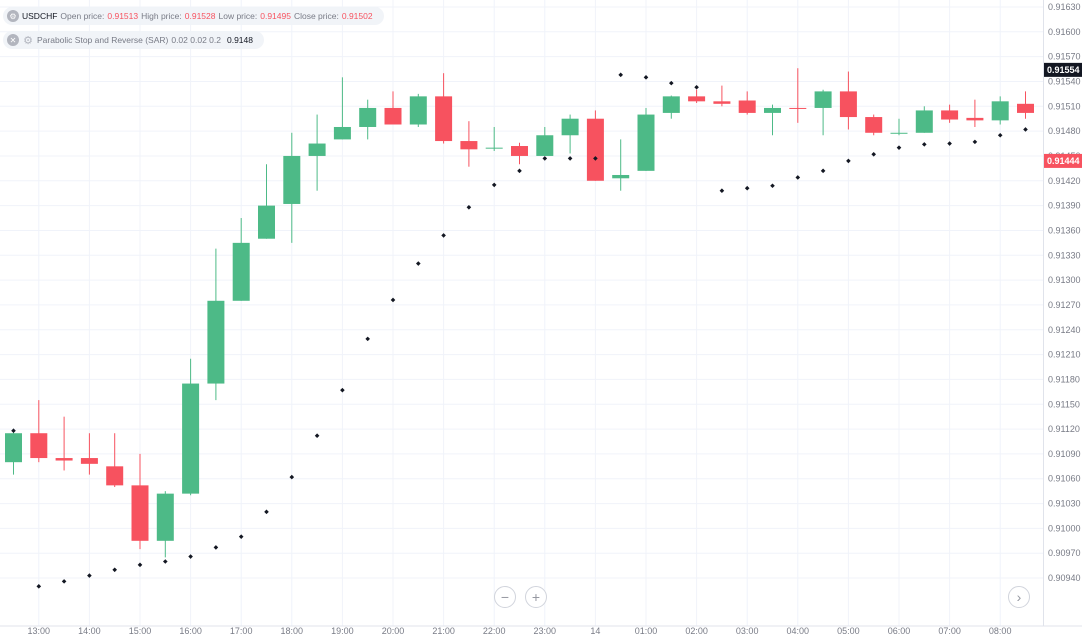 Image resolution: width=1082 pixels, height=642 pixels. What do you see at coordinates (1064, 553) in the screenshot?
I see `y-tick-label: 0.90970` at bounding box center [1064, 553].